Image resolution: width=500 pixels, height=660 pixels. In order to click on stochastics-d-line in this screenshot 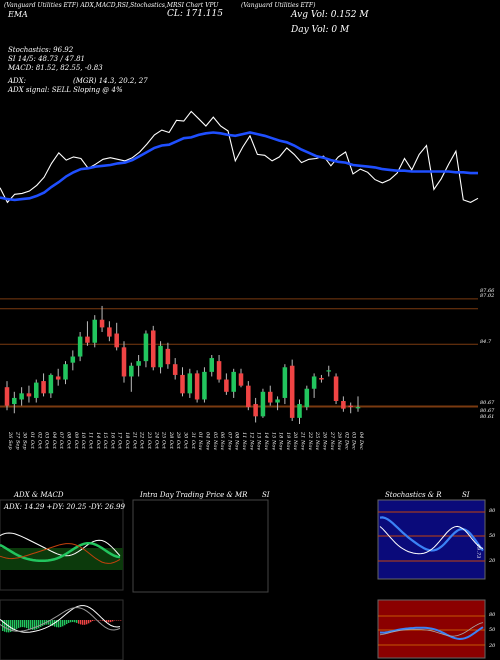, I will do `click(431, 540)`.